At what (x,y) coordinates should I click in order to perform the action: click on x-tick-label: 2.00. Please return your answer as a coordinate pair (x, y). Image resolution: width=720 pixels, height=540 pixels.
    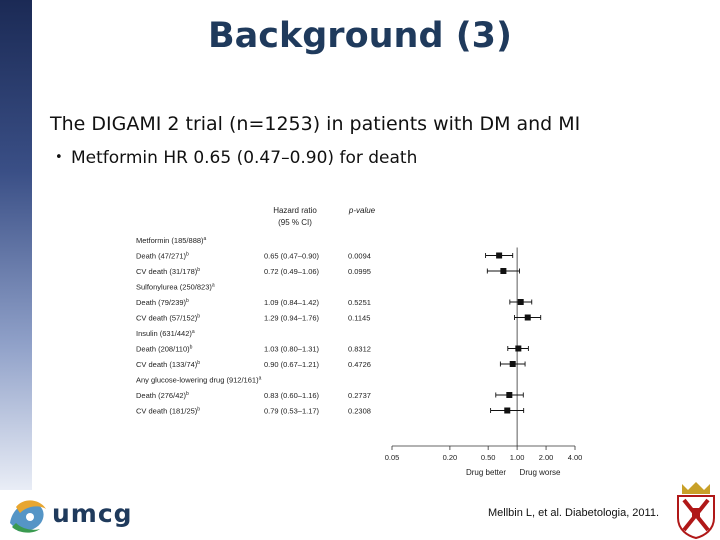
    Looking at the image, I should click on (546, 457).